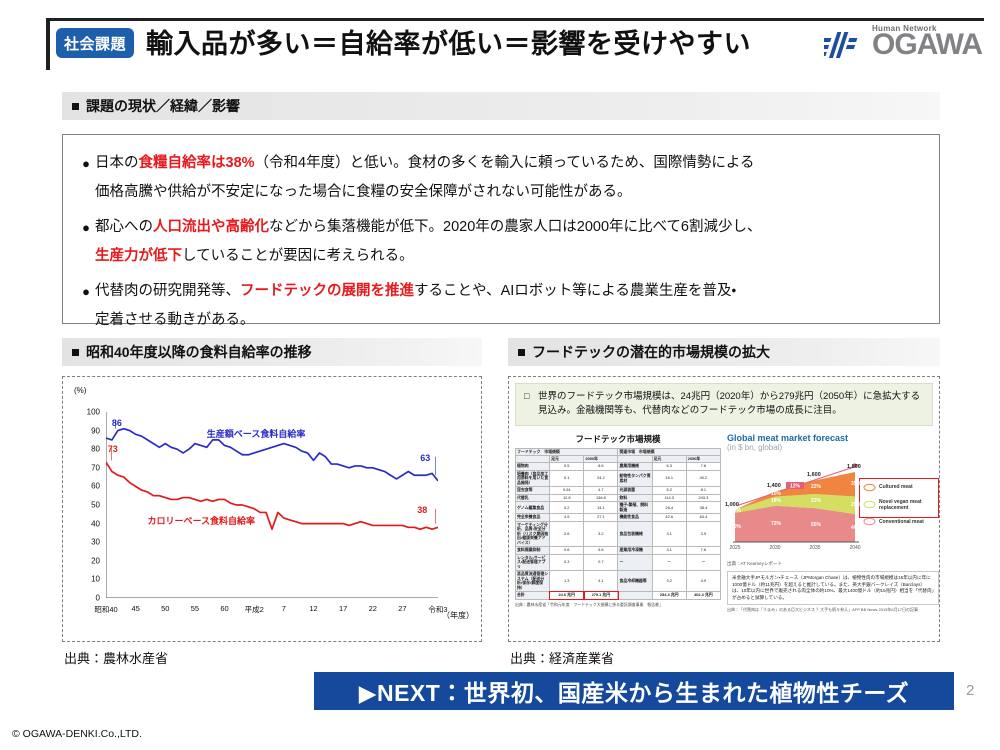  What do you see at coordinates (703, 508) in the screenshot?
I see `table-cell: 38.4` at bounding box center [703, 508].